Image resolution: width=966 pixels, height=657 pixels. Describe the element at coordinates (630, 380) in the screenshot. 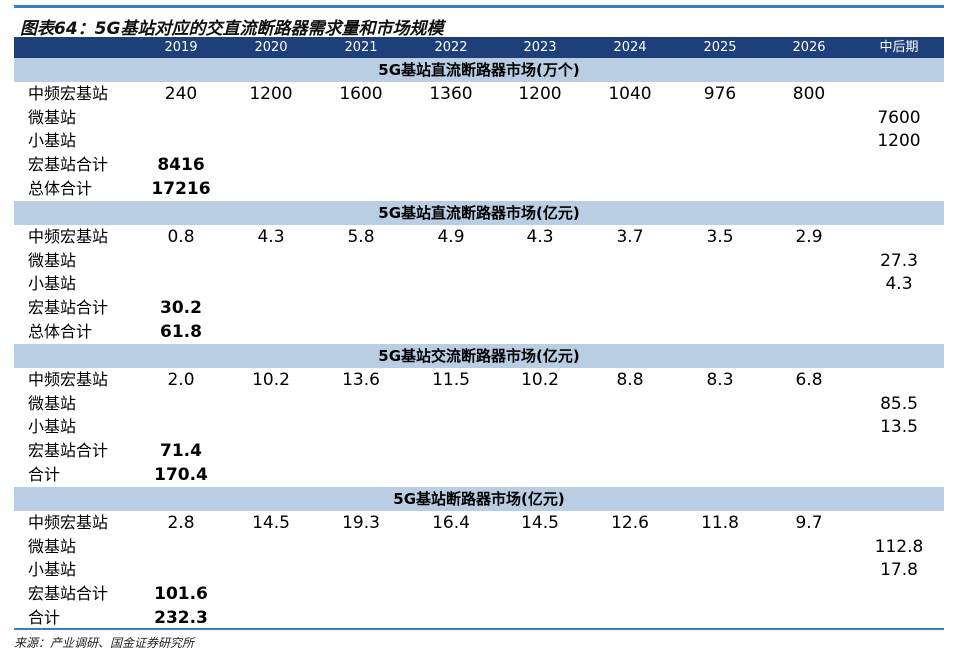

I see `table-cell: 8.8` at that location.